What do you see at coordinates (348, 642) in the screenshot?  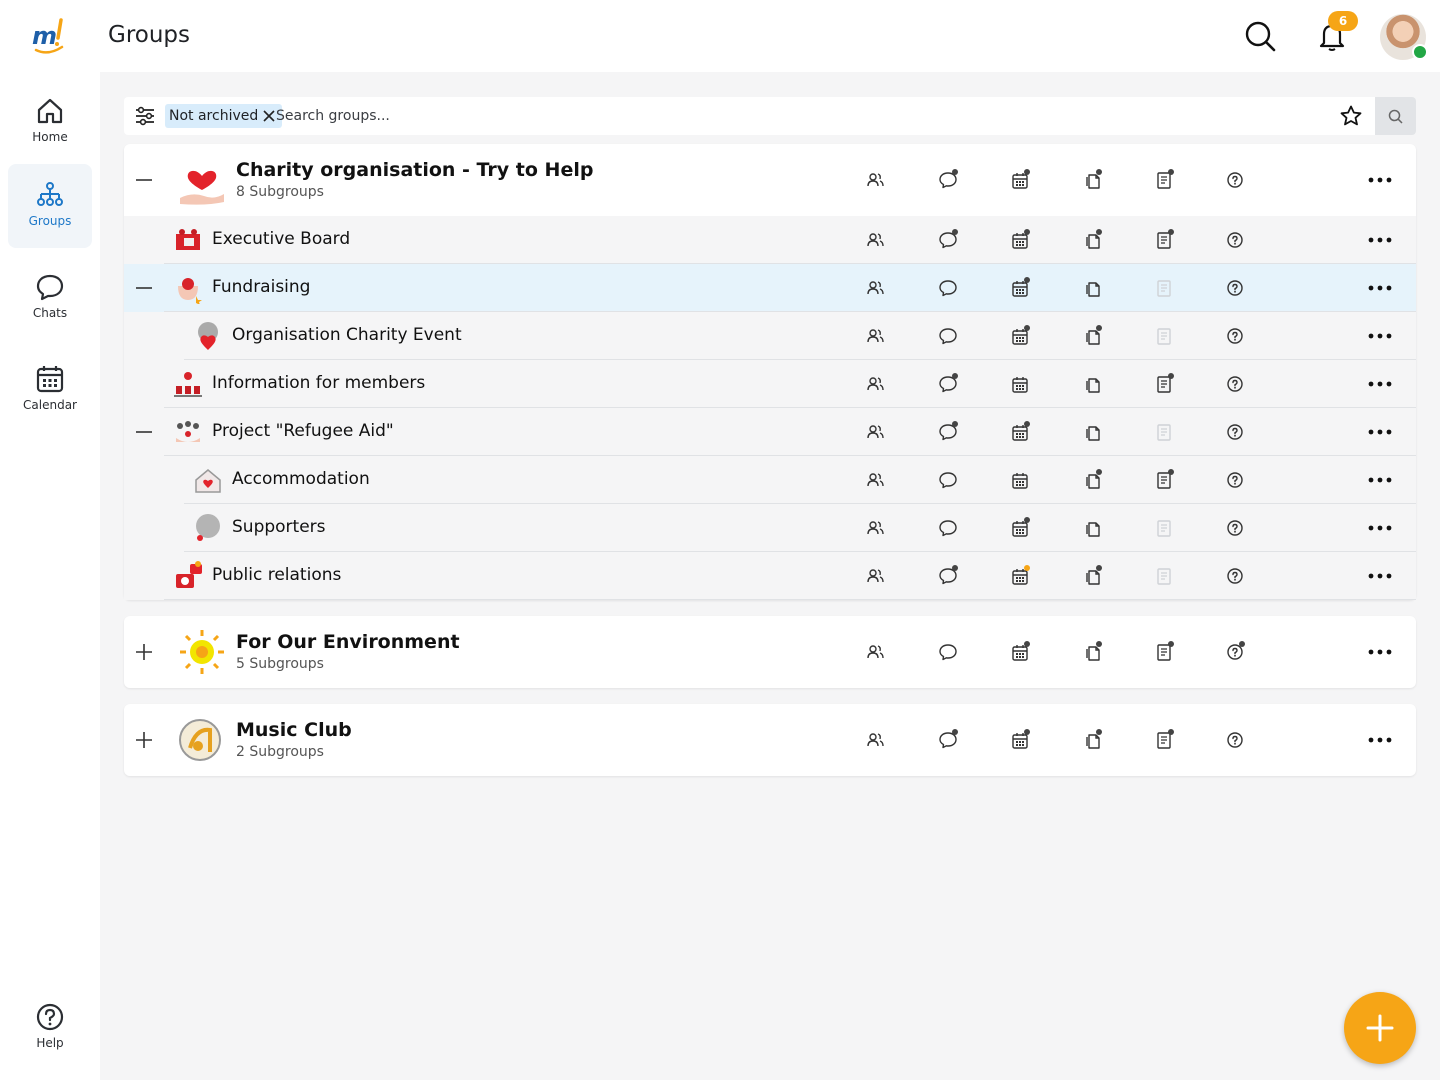 I see `group-name: For Our Environment` at bounding box center [348, 642].